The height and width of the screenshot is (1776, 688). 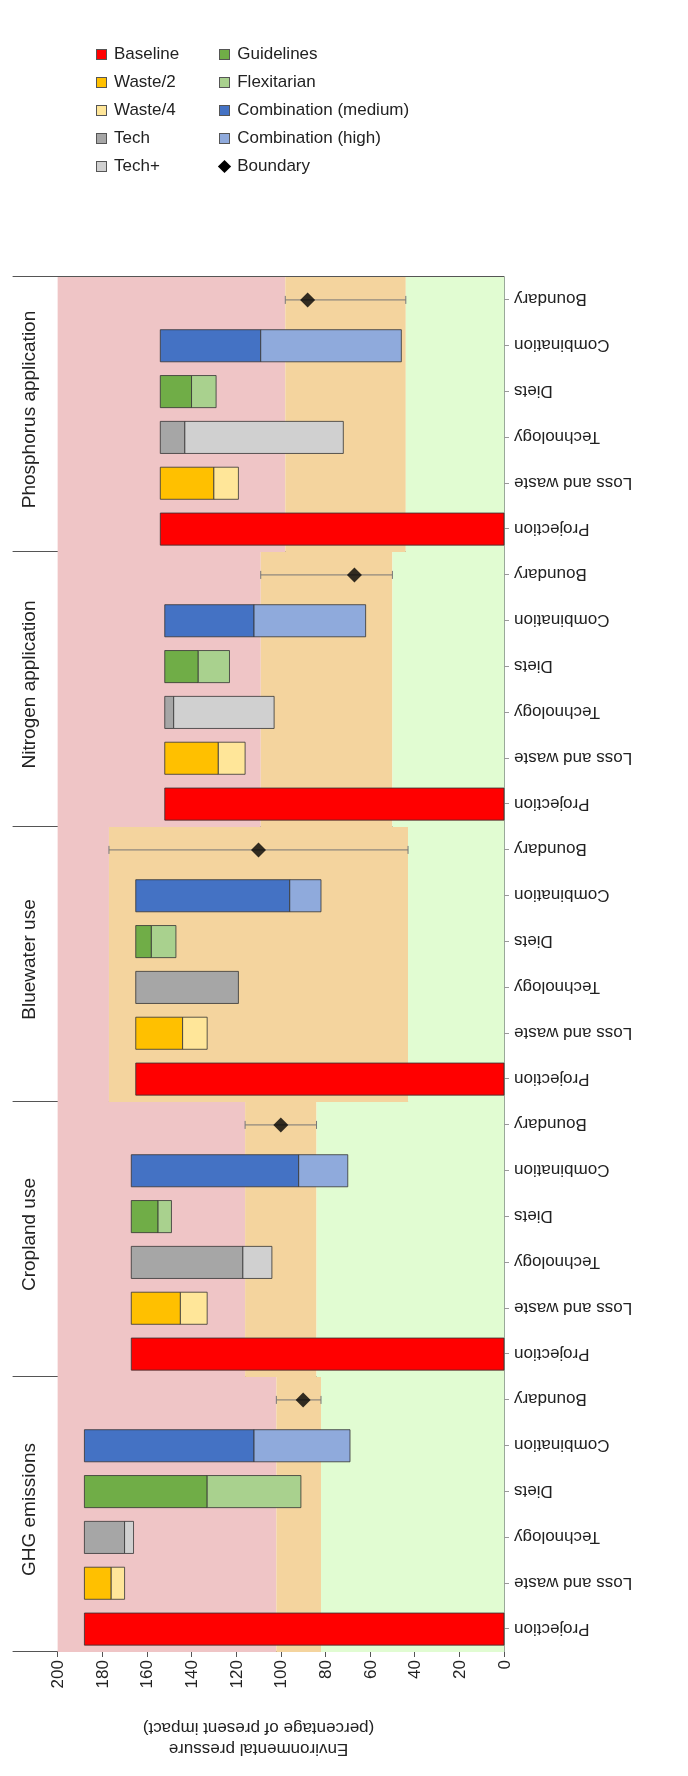 What do you see at coordinates (147, 54) in the screenshot?
I see `legend-label: Baseline` at bounding box center [147, 54].